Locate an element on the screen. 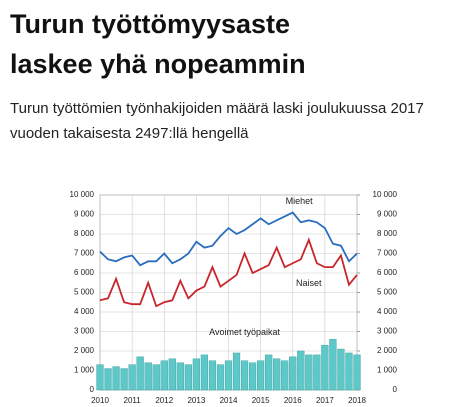  x-tick-label: 2014 is located at coordinates (229, 400).